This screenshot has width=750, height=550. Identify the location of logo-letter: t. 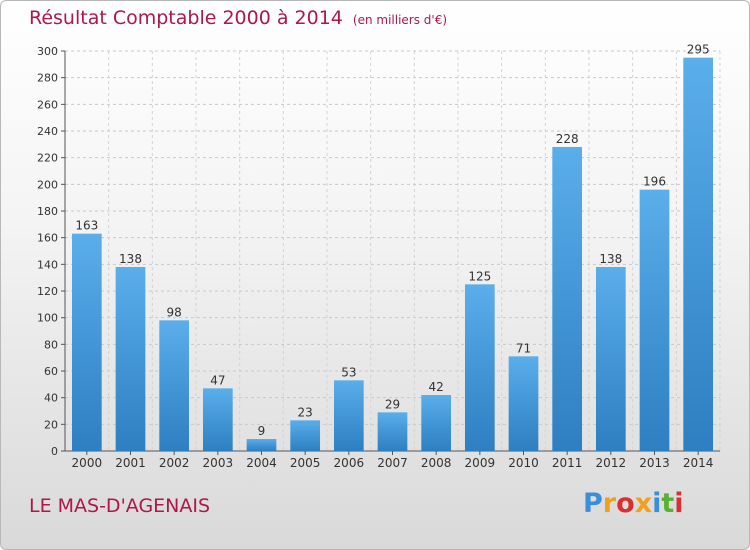
(668, 503).